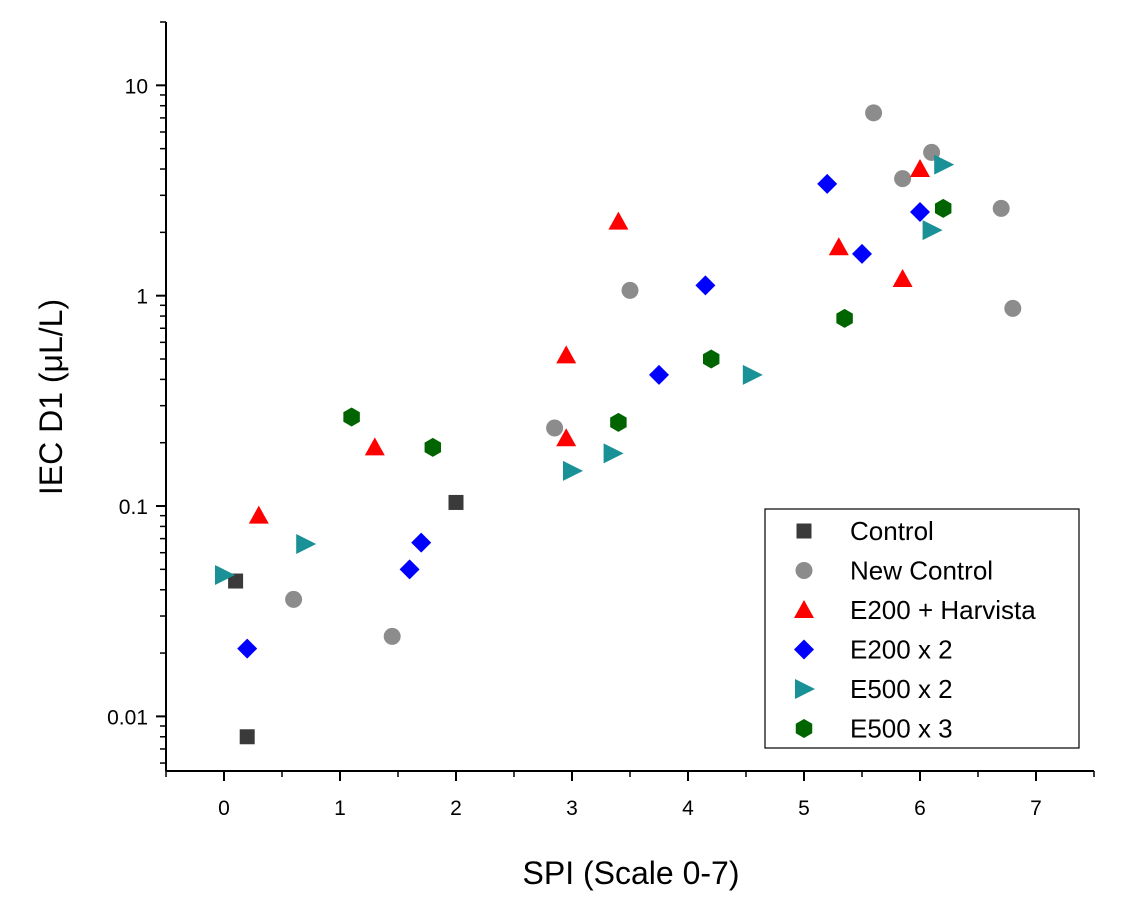  What do you see at coordinates (456, 808) in the screenshot?
I see `x-tick-label: 2` at bounding box center [456, 808].